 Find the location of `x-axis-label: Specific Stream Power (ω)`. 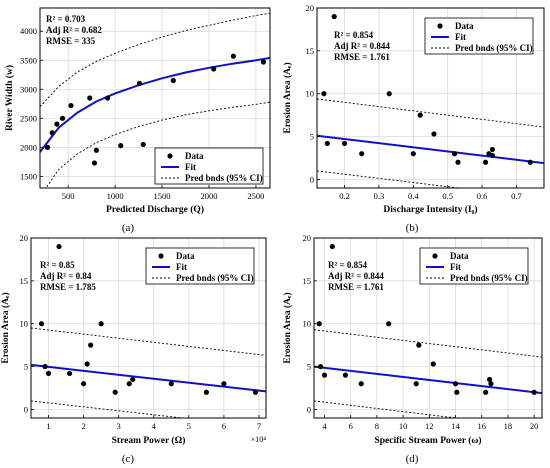

x-axis-label: Specific Stream Power (ω) is located at coordinates (427, 440).